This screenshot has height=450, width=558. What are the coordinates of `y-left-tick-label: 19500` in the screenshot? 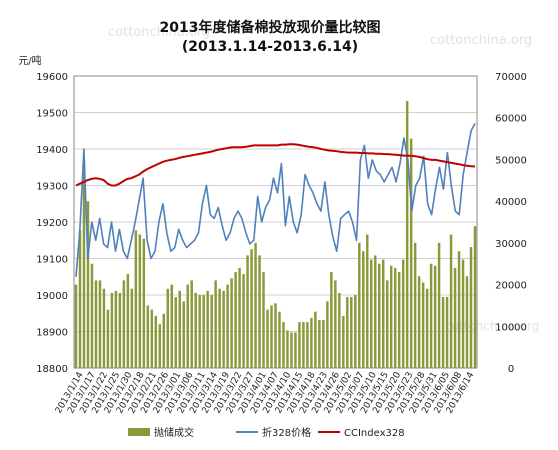 It's located at (52, 114).